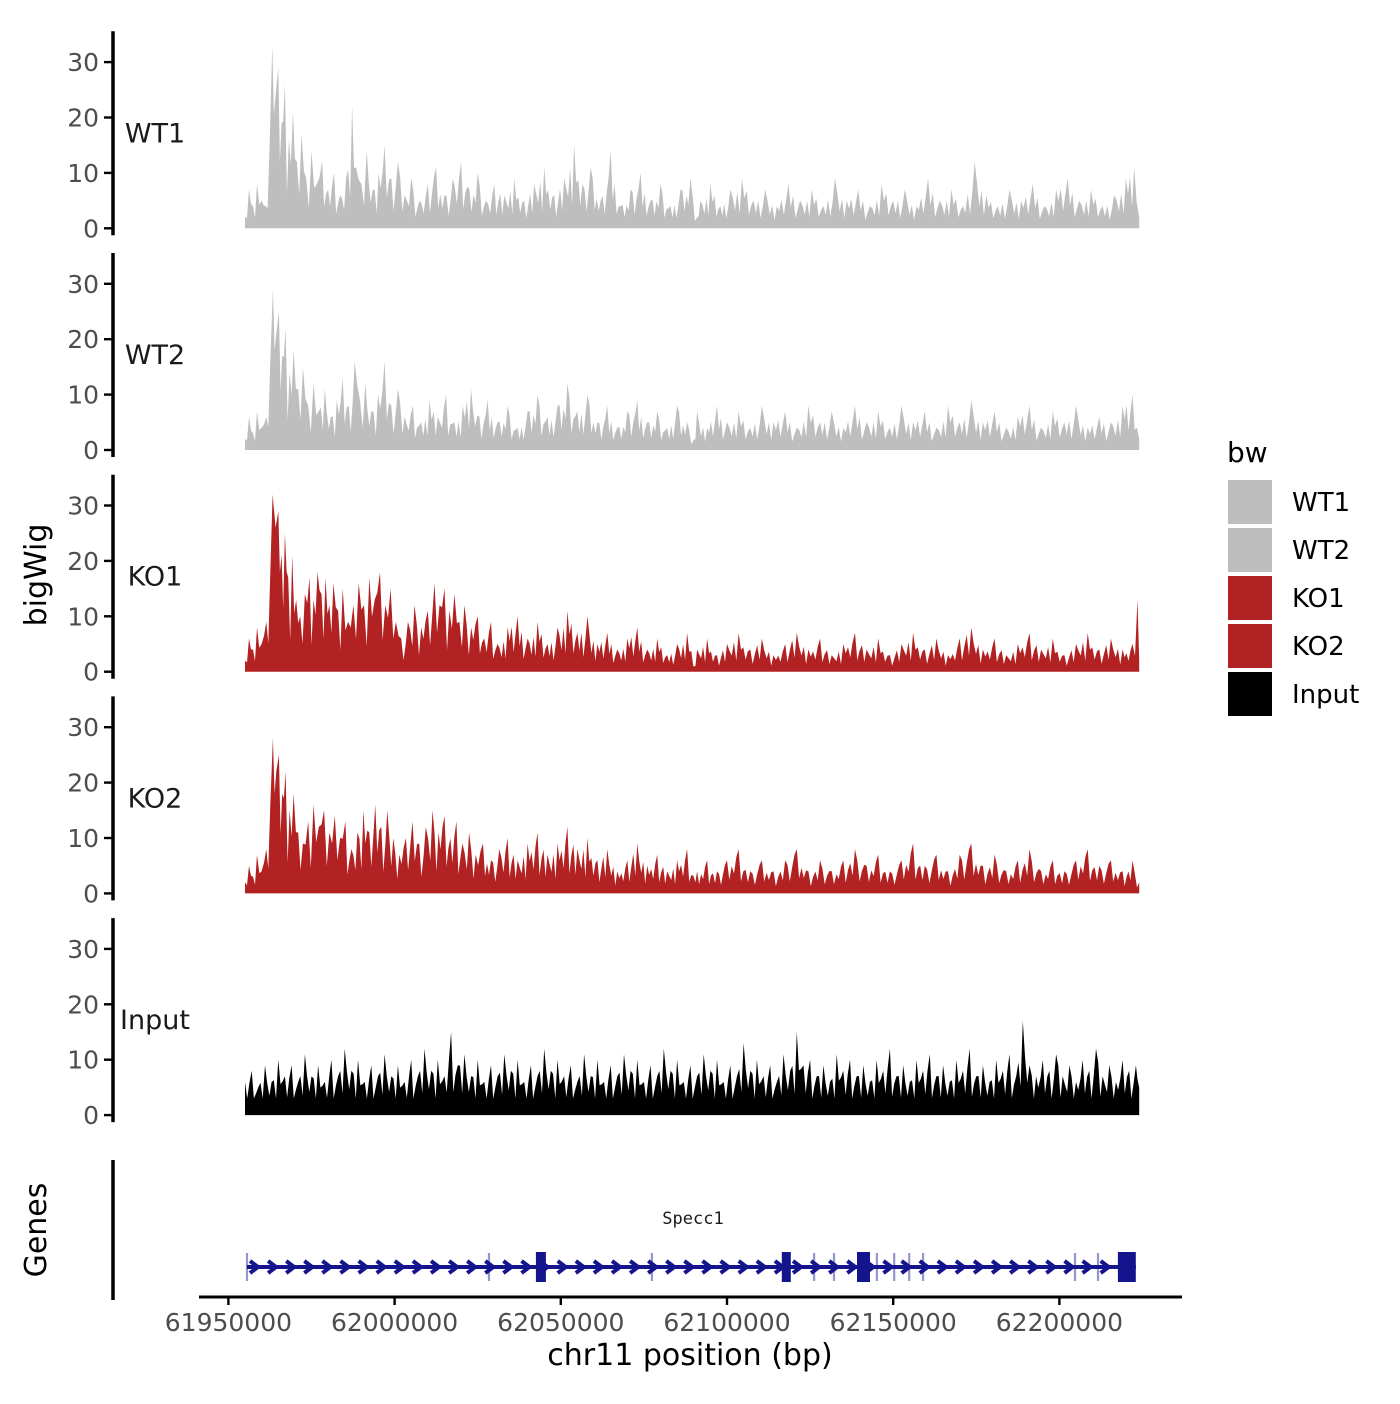 The height and width of the screenshot is (1404, 1400). What do you see at coordinates (394, 1322) in the screenshot?
I see `x-tick-label: 62000000` at bounding box center [394, 1322].